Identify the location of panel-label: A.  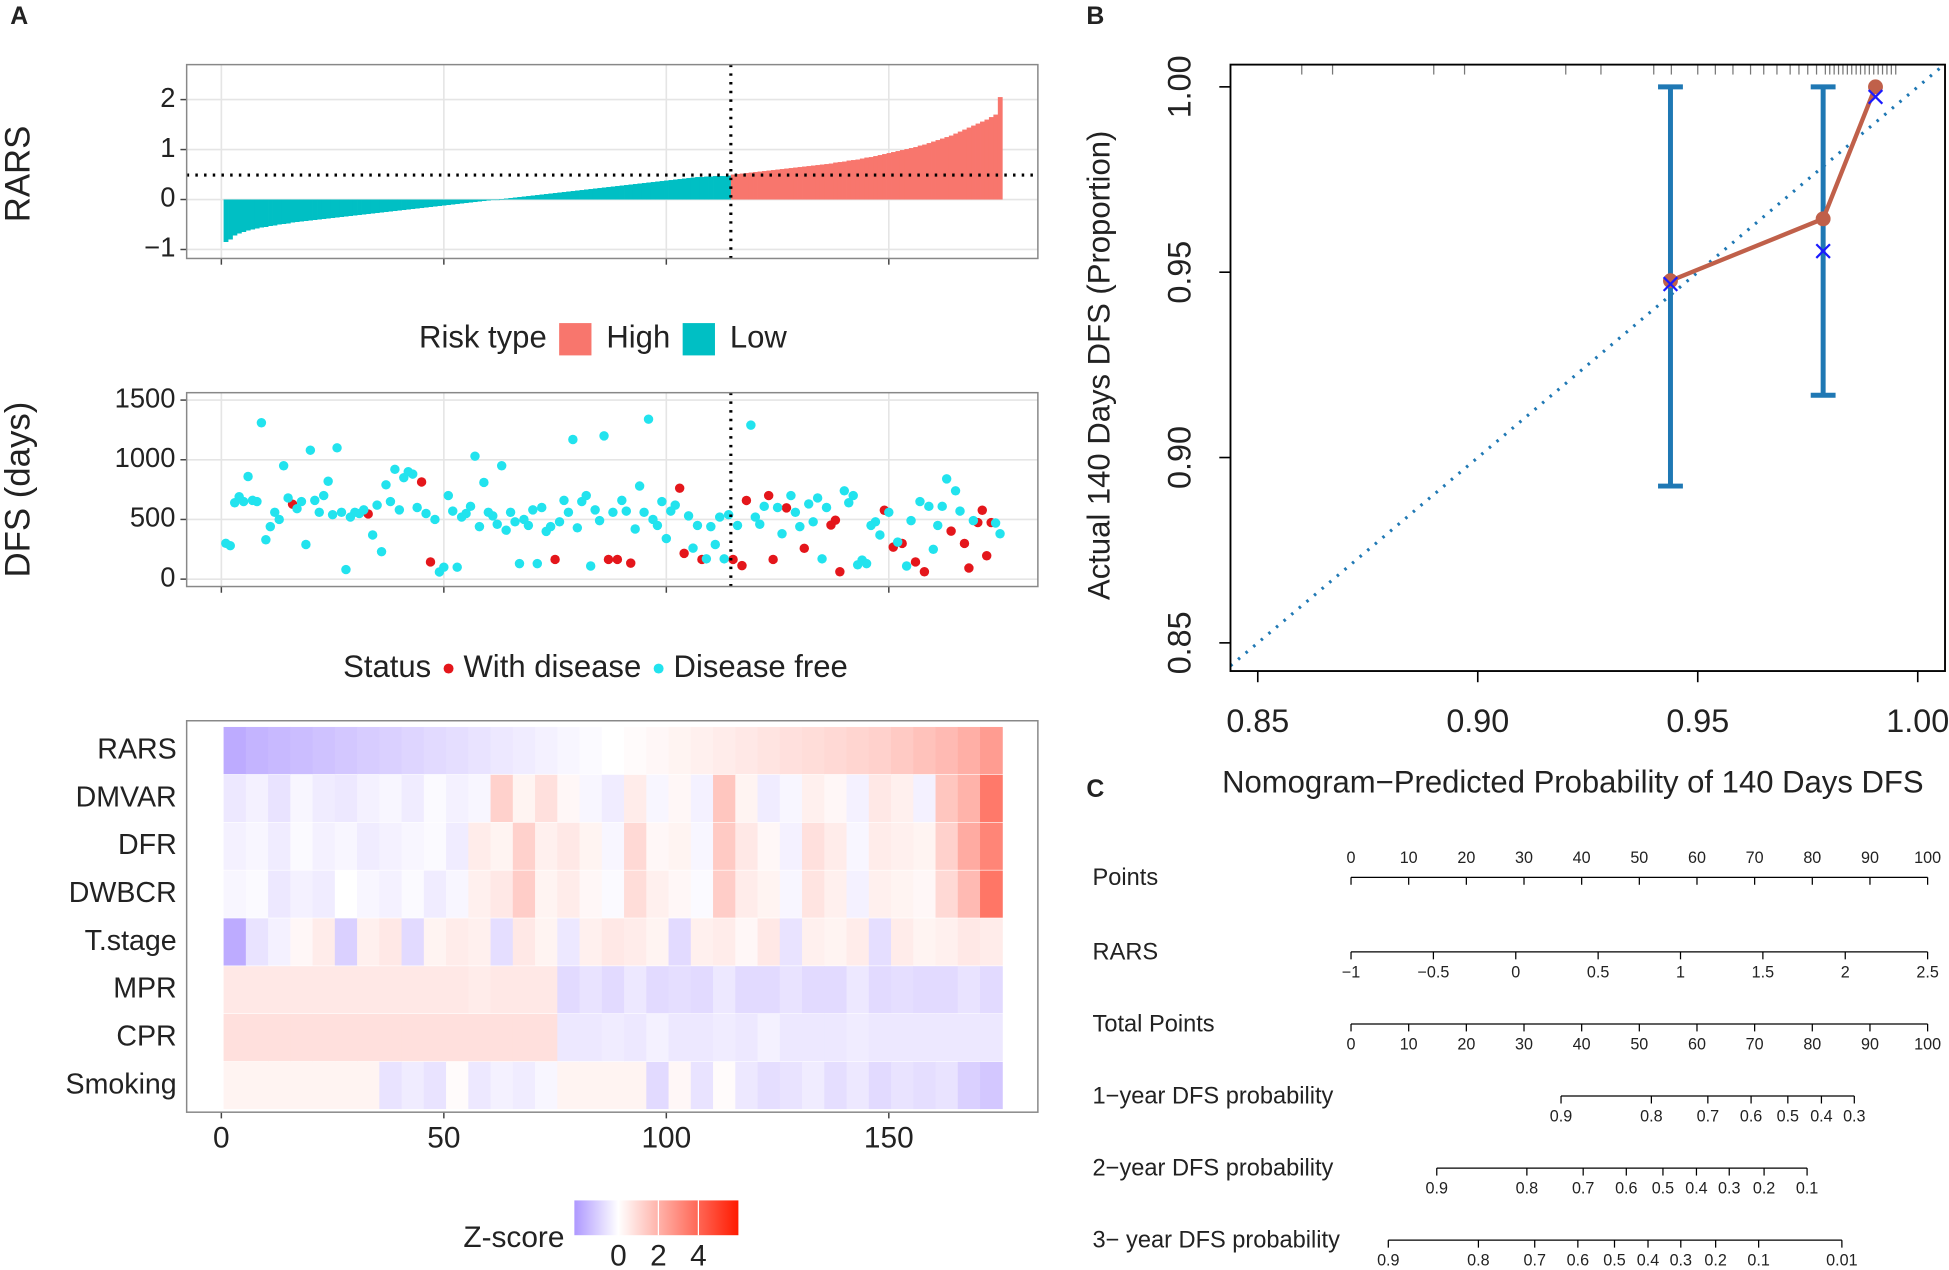
(19, 16).